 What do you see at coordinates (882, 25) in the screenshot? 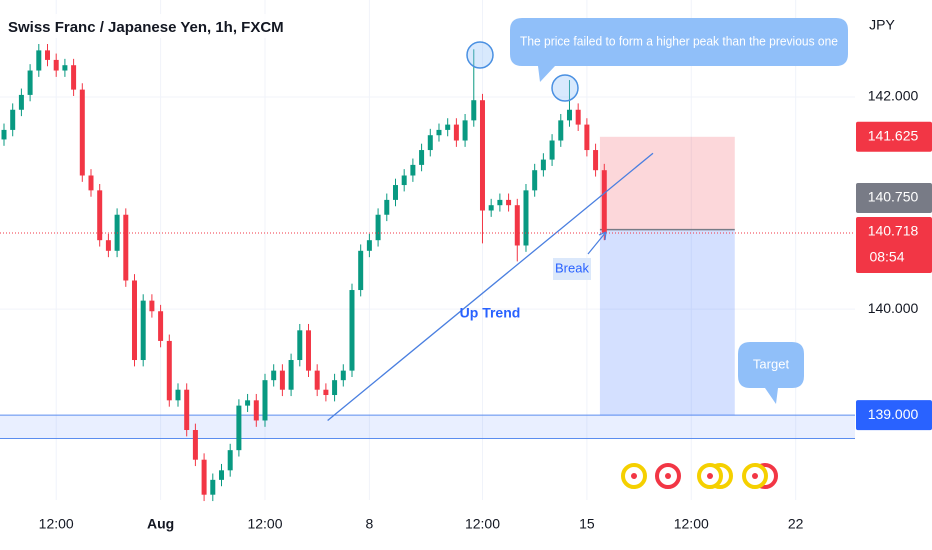
I see `currency-label: JPY` at bounding box center [882, 25].